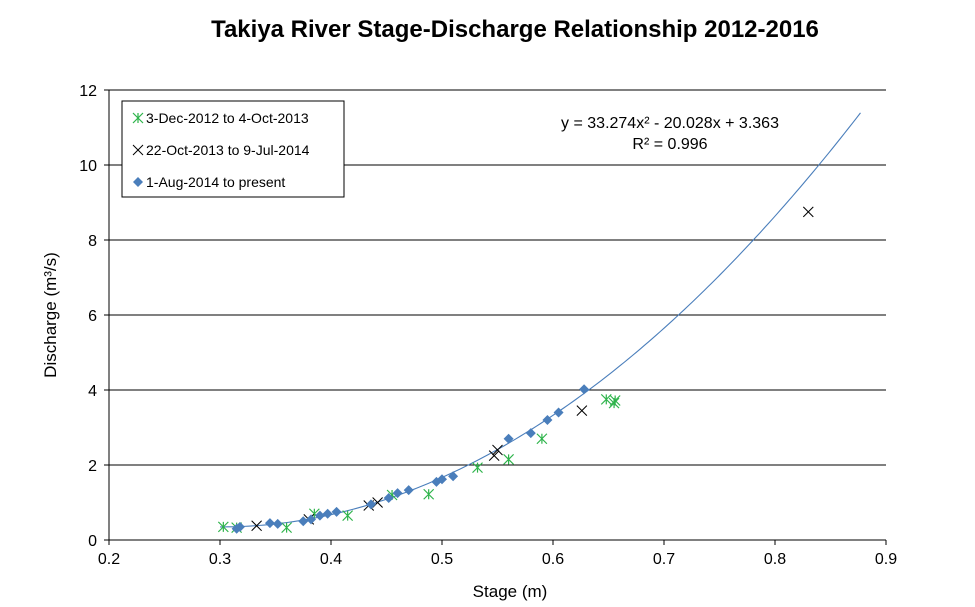 This screenshot has height=607, width=975. What do you see at coordinates (227, 118) in the screenshot?
I see `legend-label: 3-Dec-2012 to 4-Oct-2013` at bounding box center [227, 118].